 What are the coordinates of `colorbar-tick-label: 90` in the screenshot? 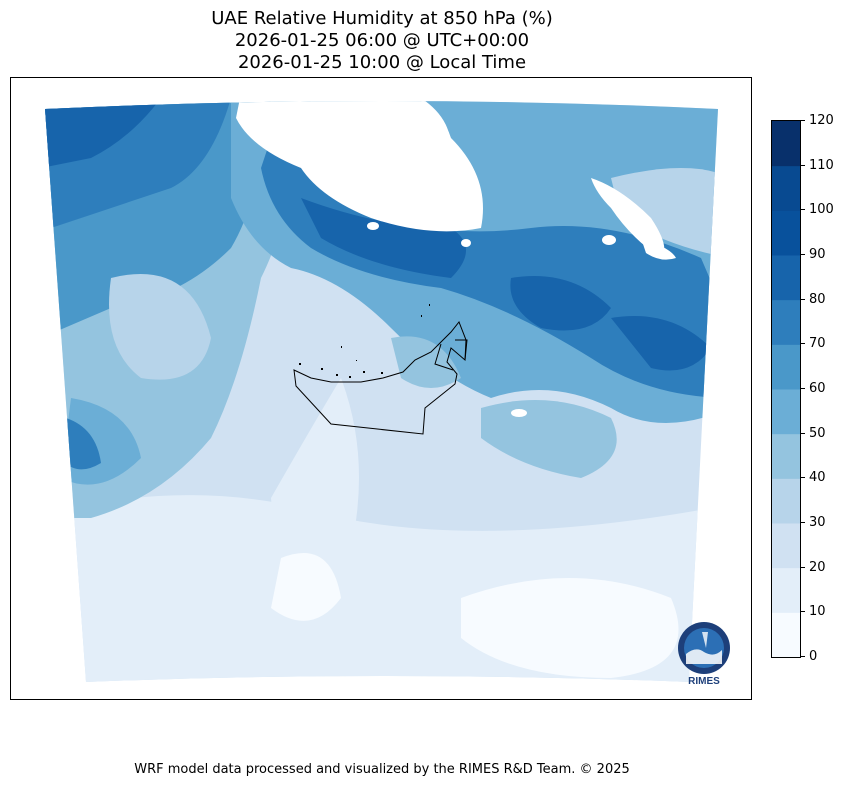 It's located at (813, 255).